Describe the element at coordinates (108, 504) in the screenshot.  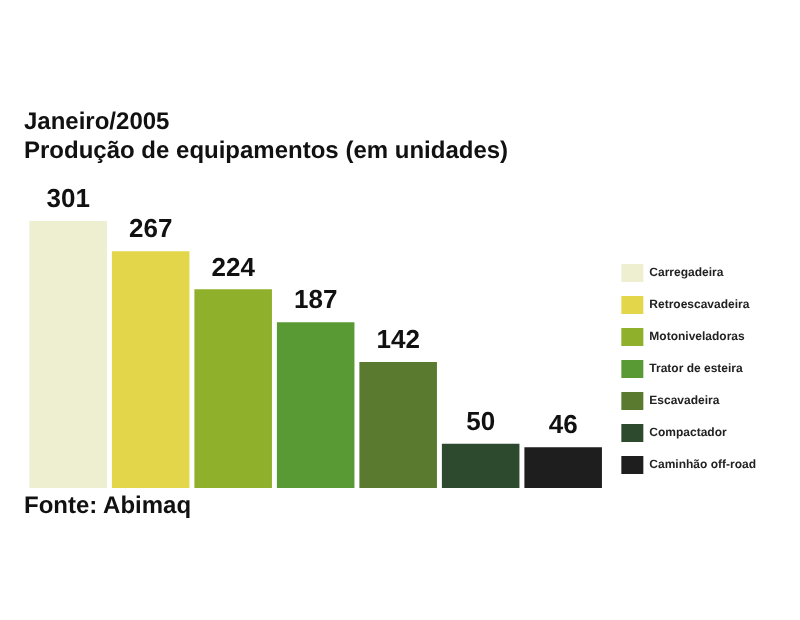
I see `source-note: Fonte: Abimaq` at that location.